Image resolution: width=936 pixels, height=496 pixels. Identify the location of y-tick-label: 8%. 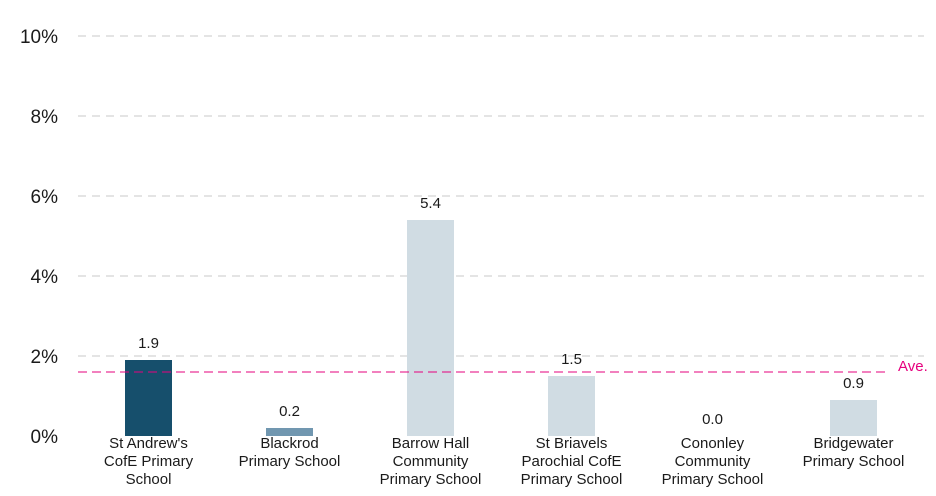
(45, 117).